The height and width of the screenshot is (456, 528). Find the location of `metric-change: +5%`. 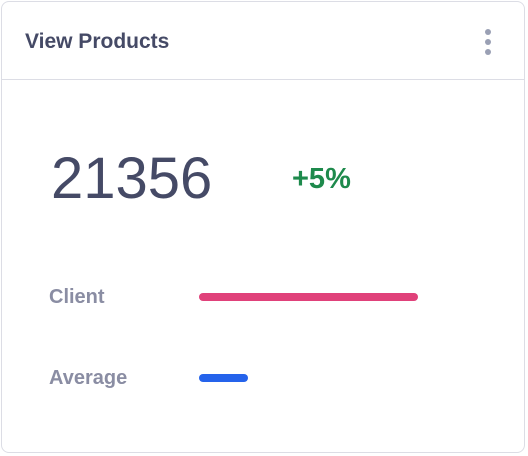

metric-change: +5% is located at coordinates (321, 179).